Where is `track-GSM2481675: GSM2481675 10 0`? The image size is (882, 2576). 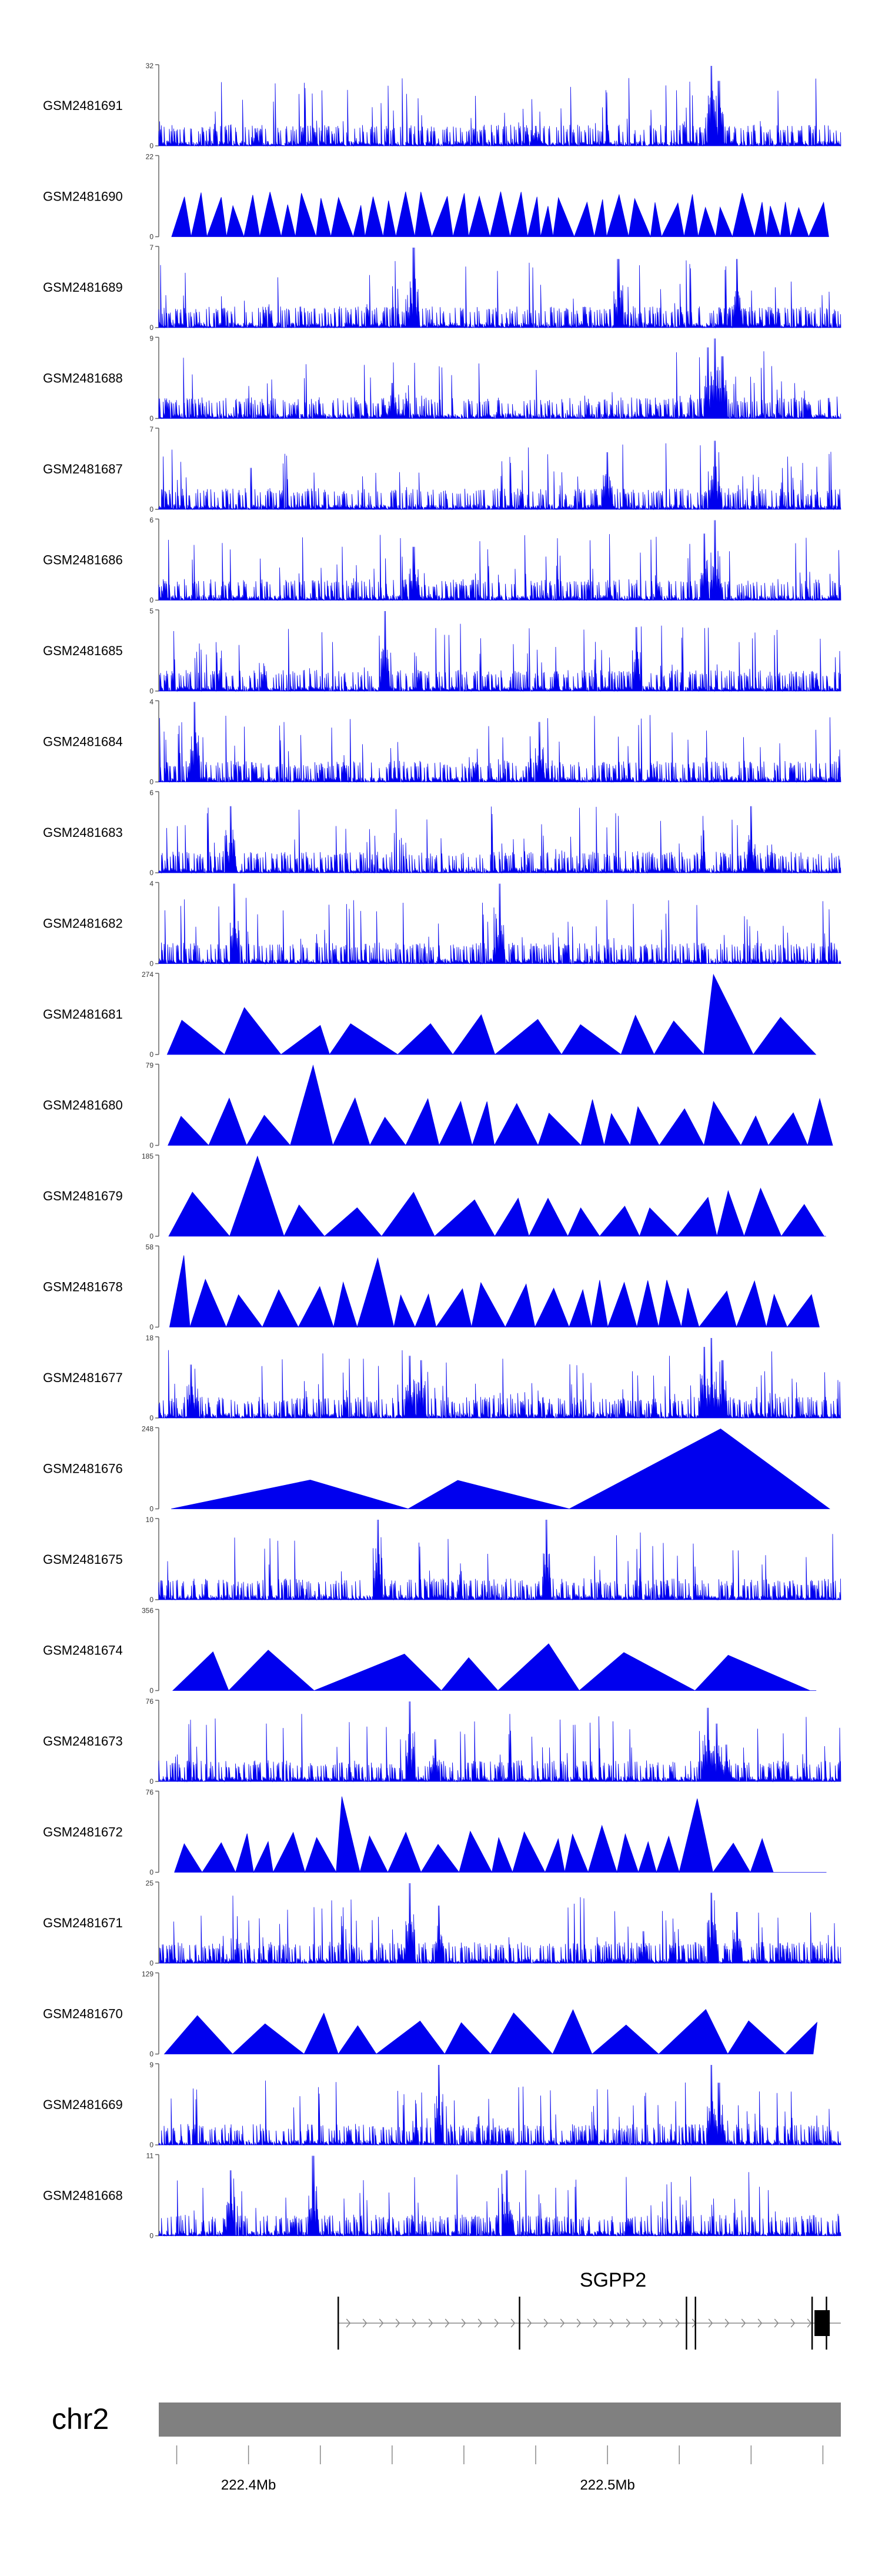
track-GSM2481675: GSM2481675 10 0 is located at coordinates (442, 1560).